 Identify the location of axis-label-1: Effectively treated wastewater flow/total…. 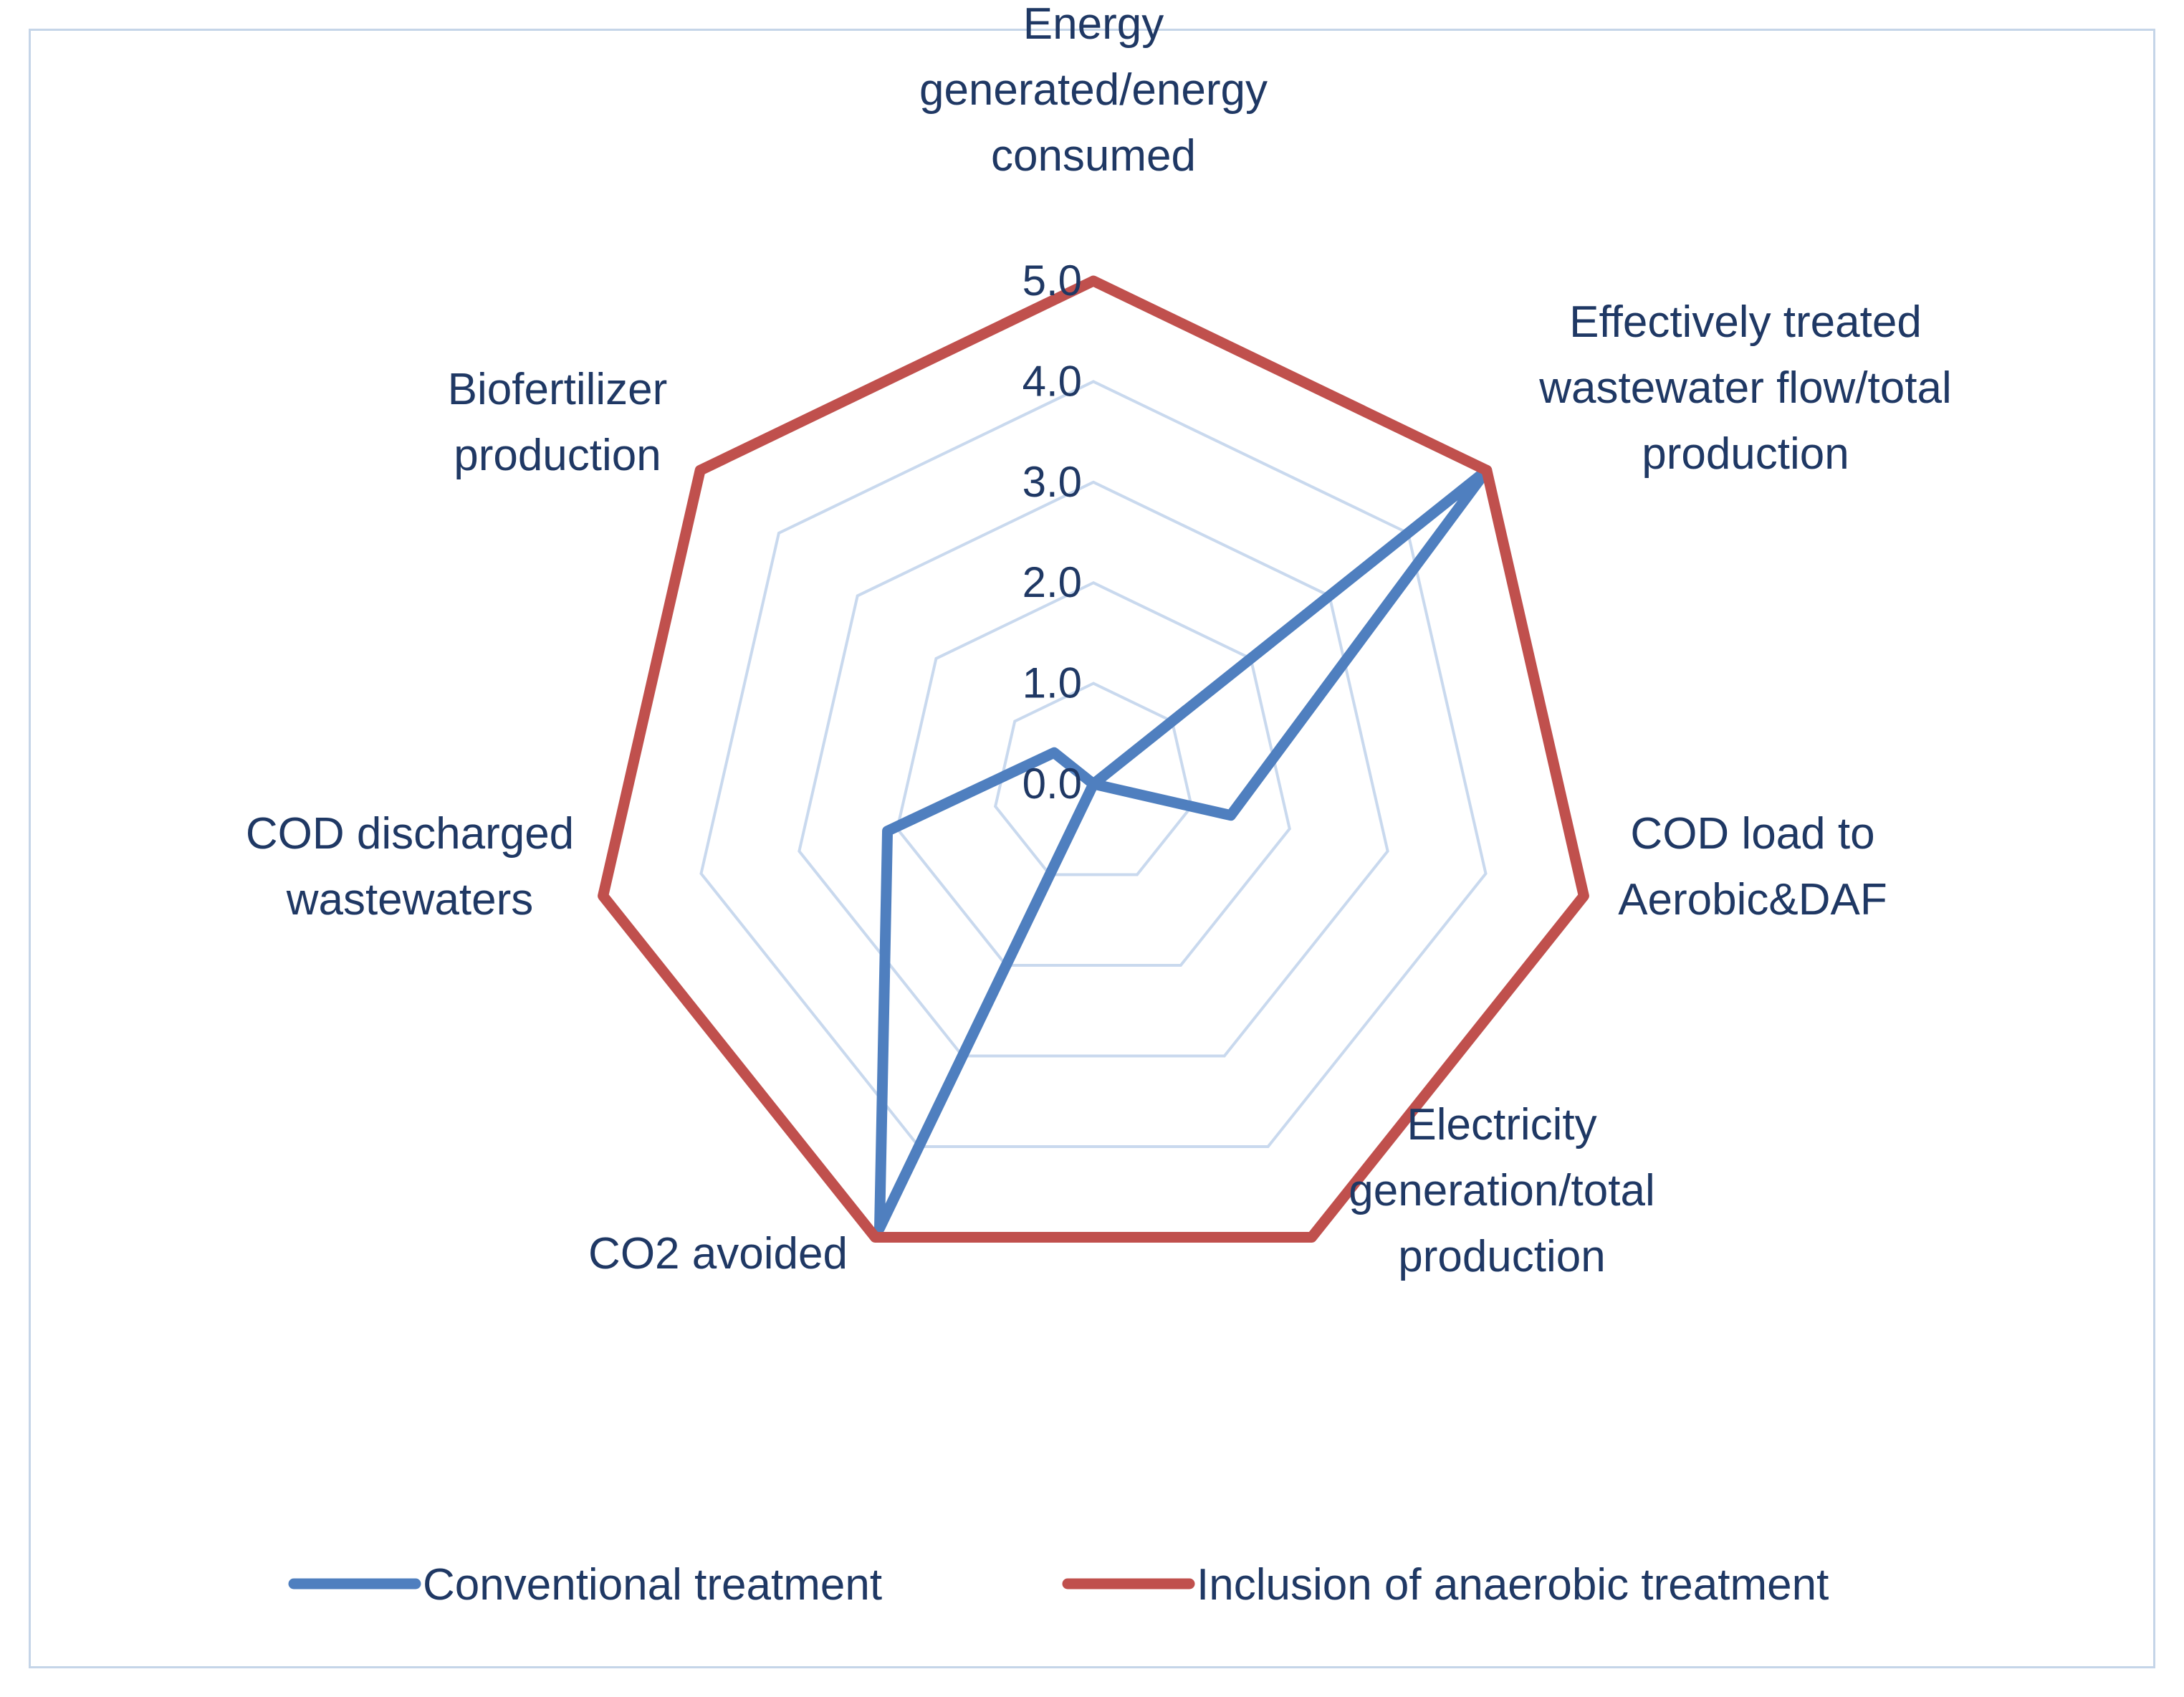
(1744, 388).